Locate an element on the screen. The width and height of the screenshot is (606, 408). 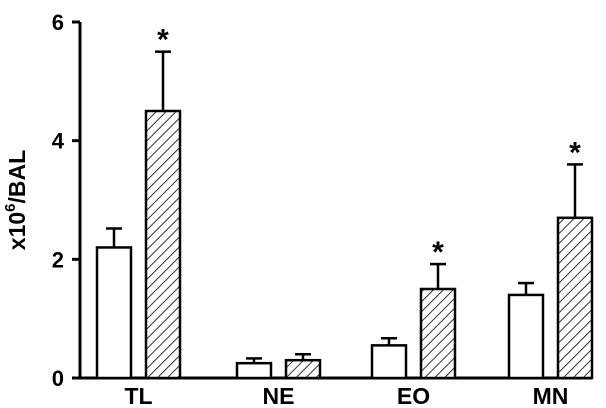
y-axis-label: x106/BAL is located at coordinates (16, 200).